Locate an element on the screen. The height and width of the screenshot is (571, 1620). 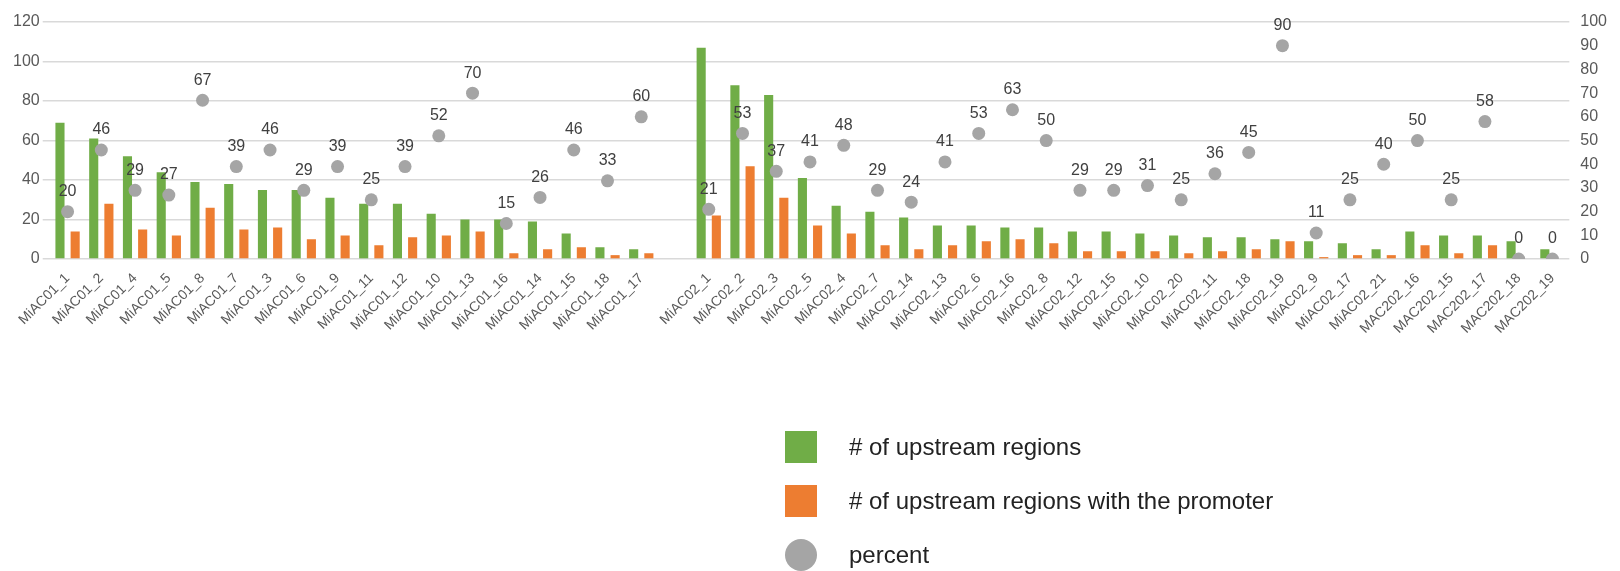
y2-tick-label: 60 is located at coordinates (1589, 116).